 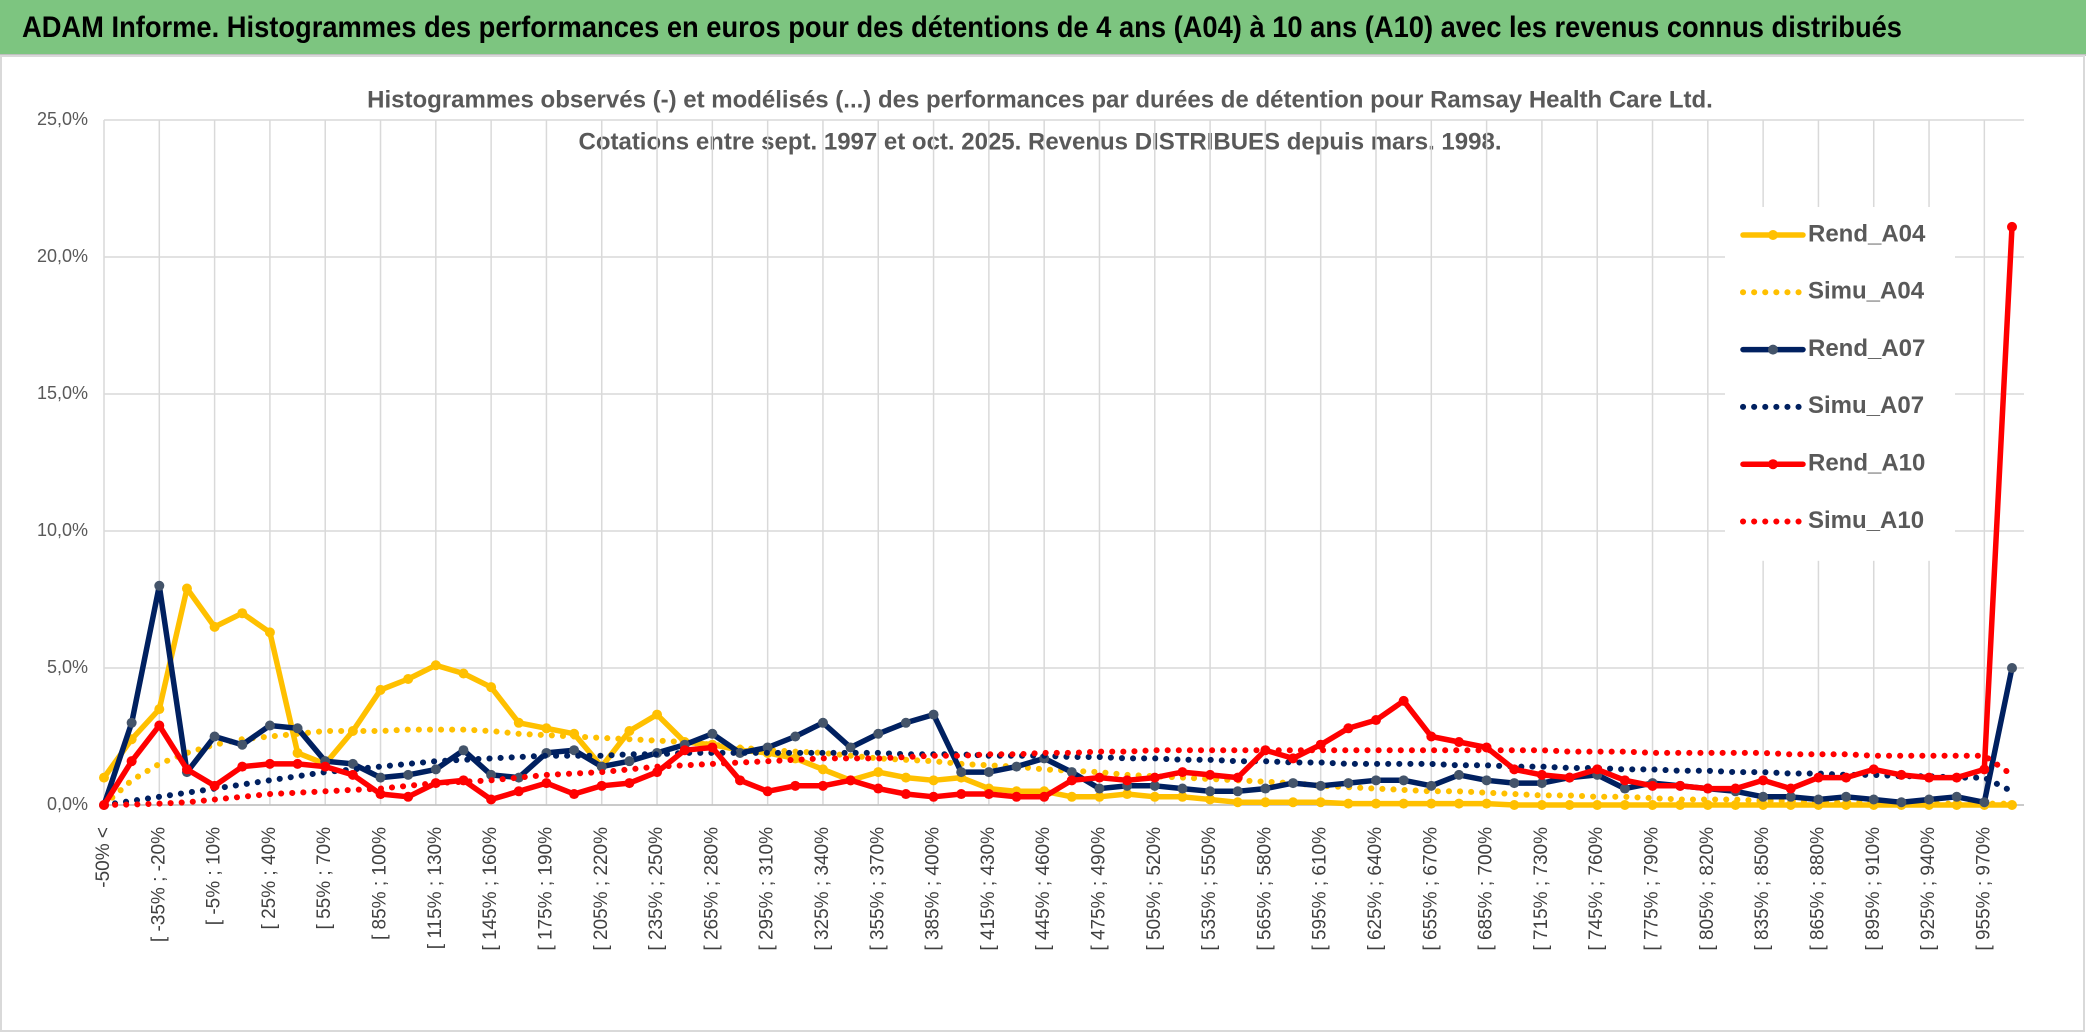 I want to click on y-tick-label: 20,0%, so click(x=62, y=256).